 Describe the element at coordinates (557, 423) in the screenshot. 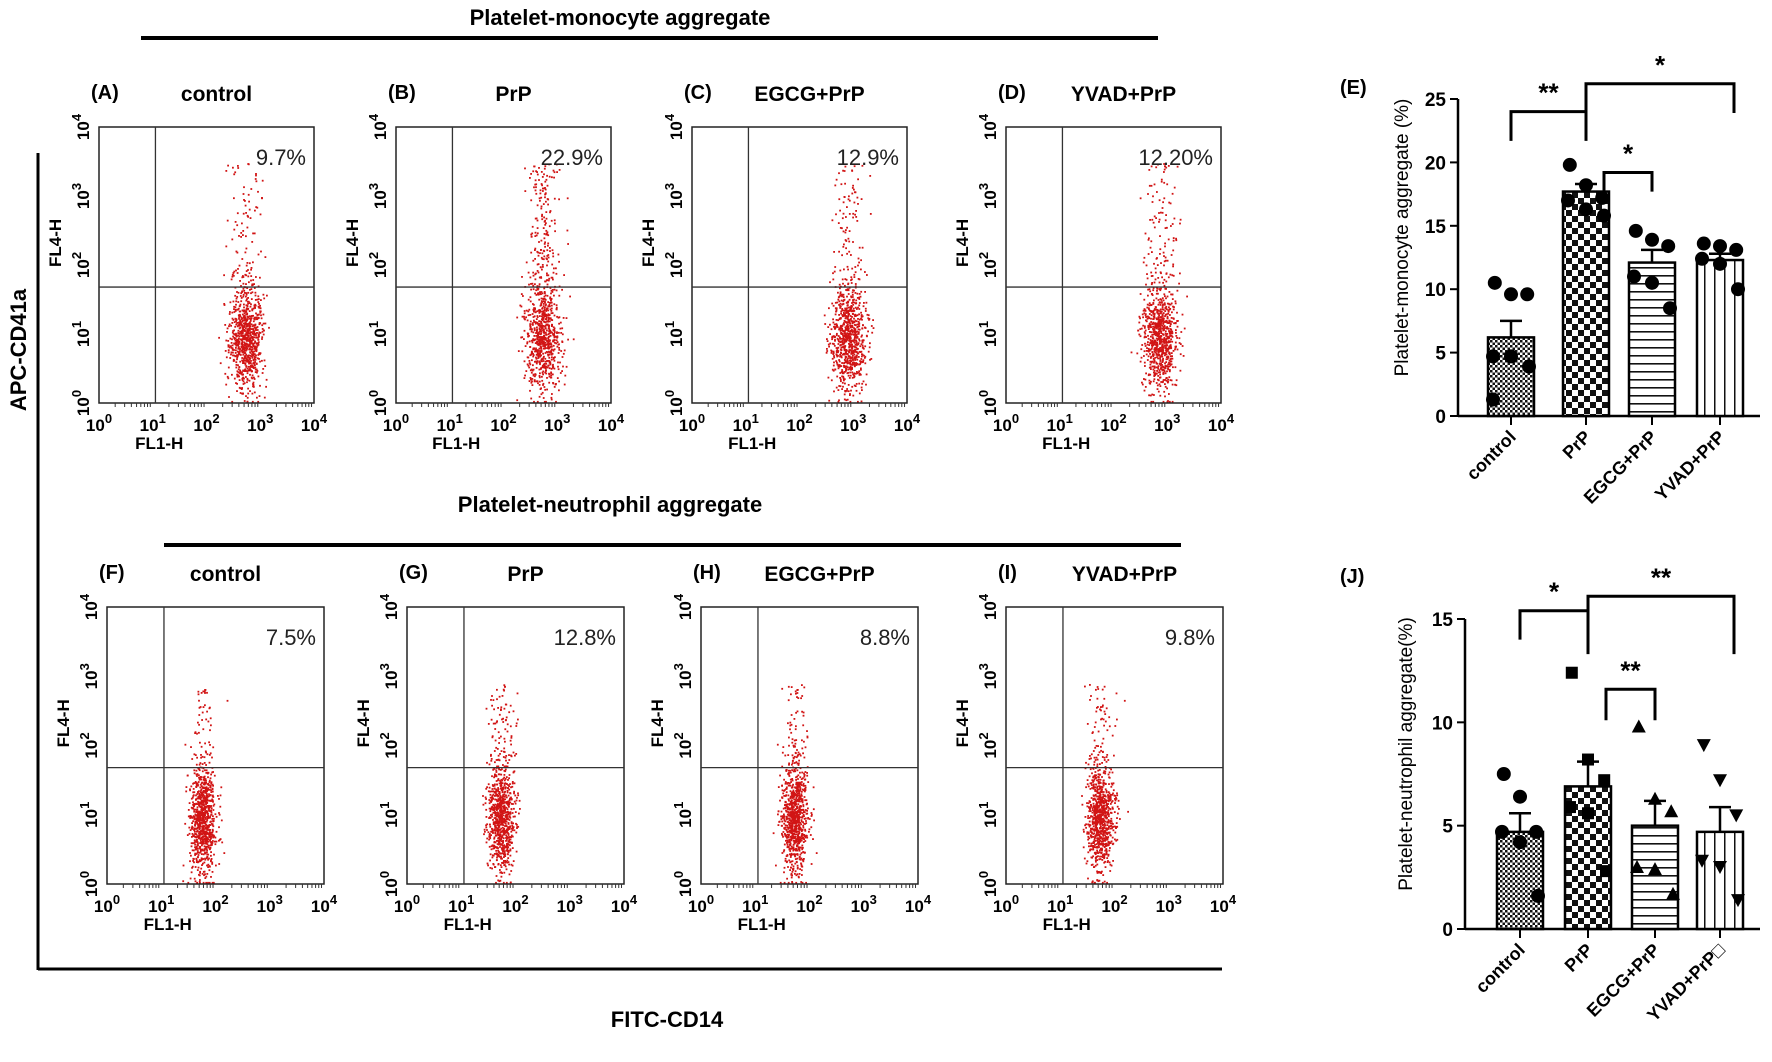

I see `x-tick-label: 103` at that location.